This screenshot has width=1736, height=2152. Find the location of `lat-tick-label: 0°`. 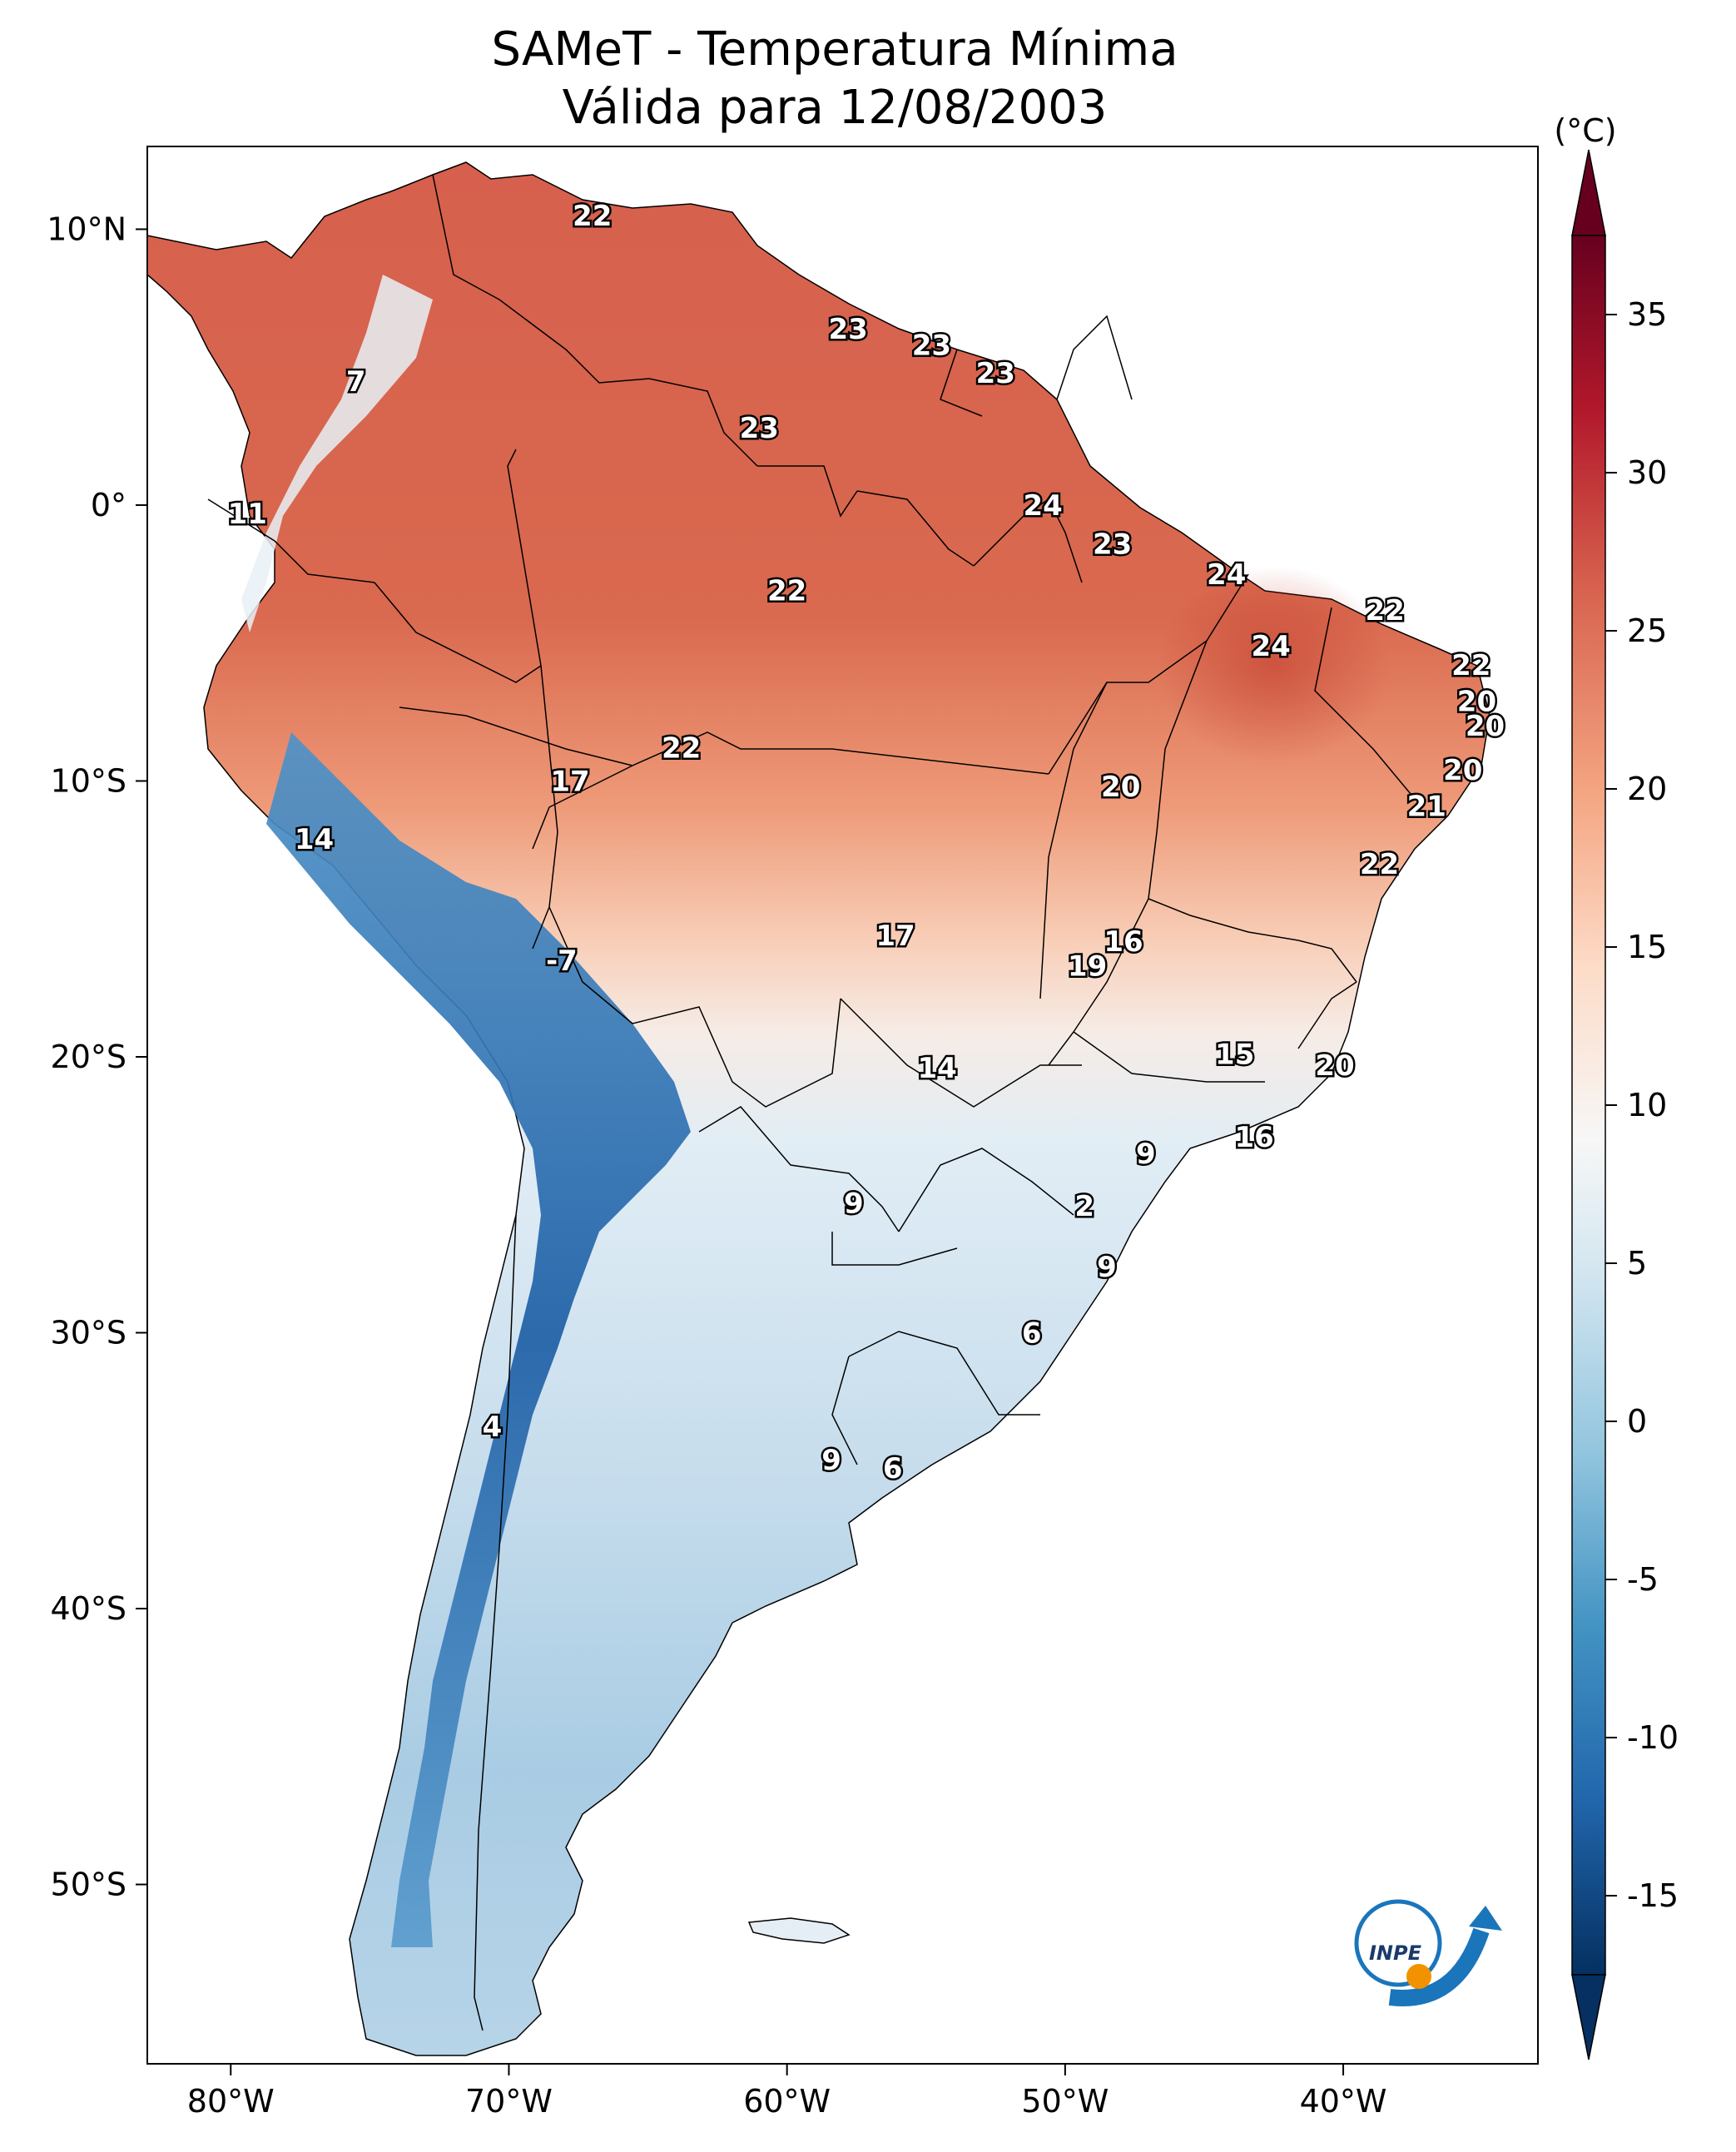

lat-tick-label: 0° is located at coordinates (108, 505).